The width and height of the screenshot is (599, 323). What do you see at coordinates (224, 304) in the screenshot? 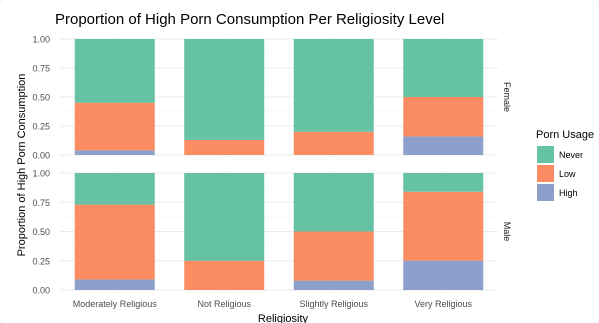
I see `x-tick-label: Not Religious` at bounding box center [224, 304].